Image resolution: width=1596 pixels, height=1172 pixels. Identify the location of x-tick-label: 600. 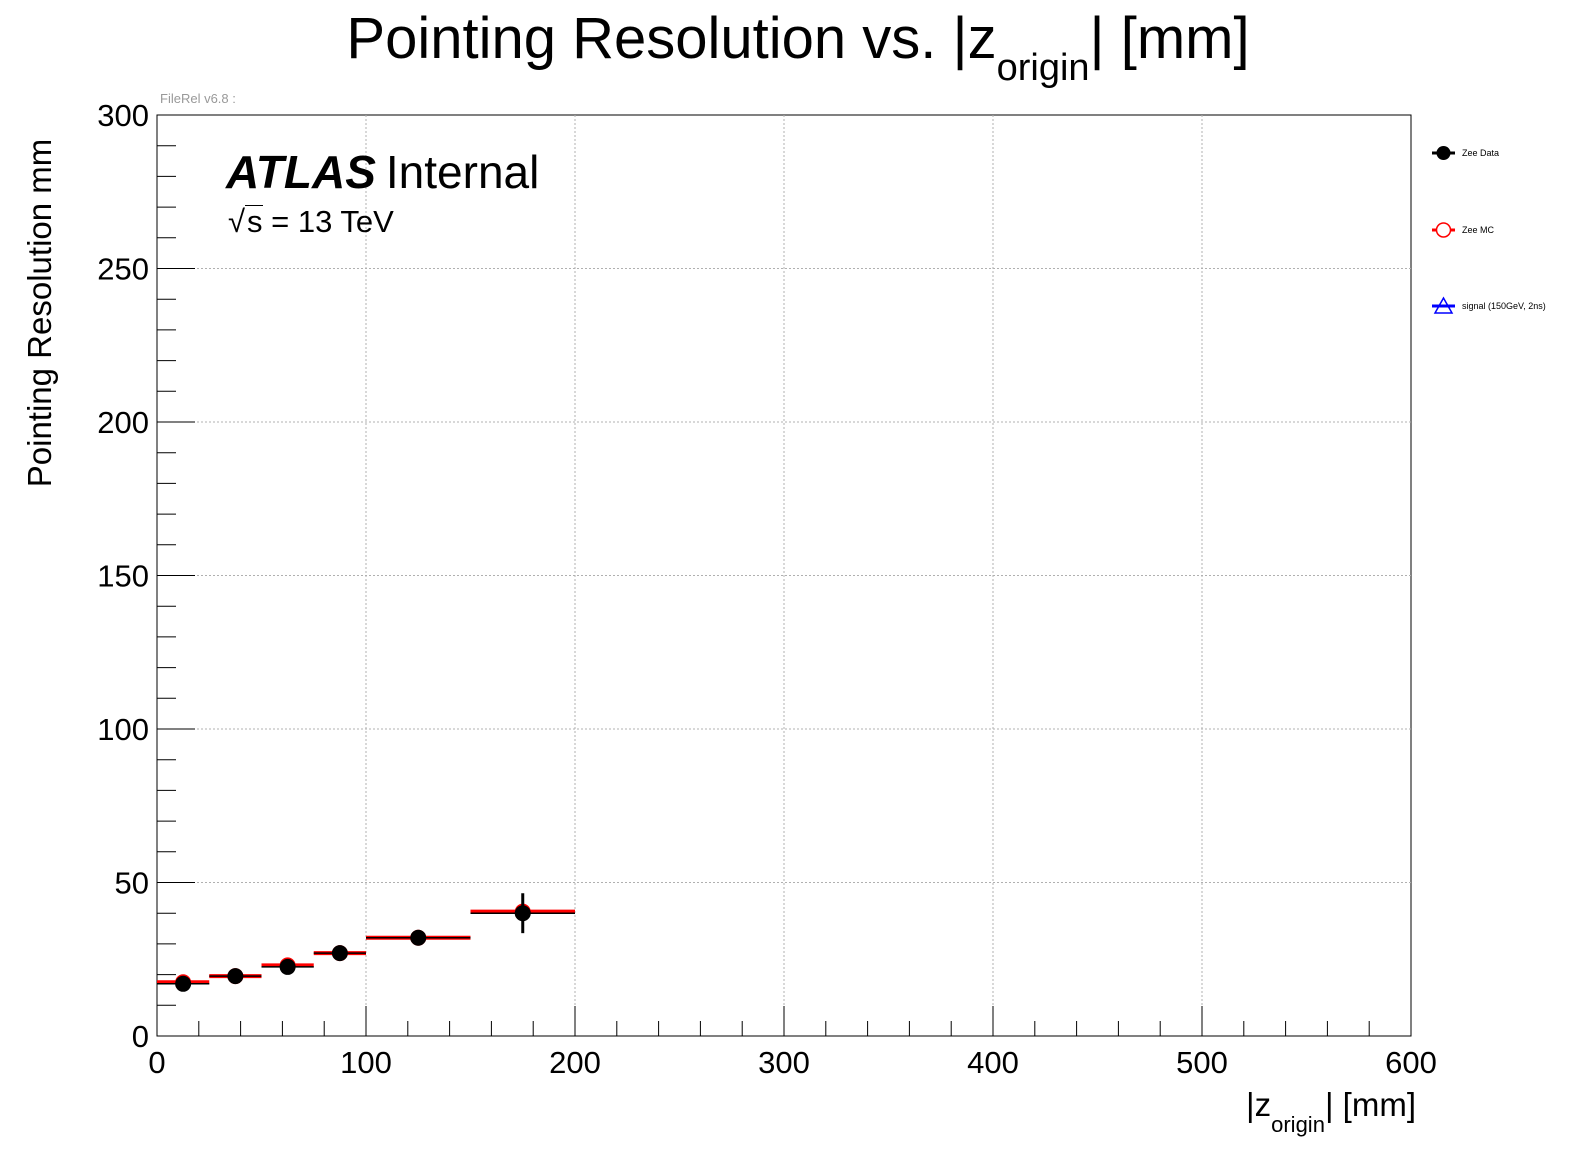
(1411, 1062).